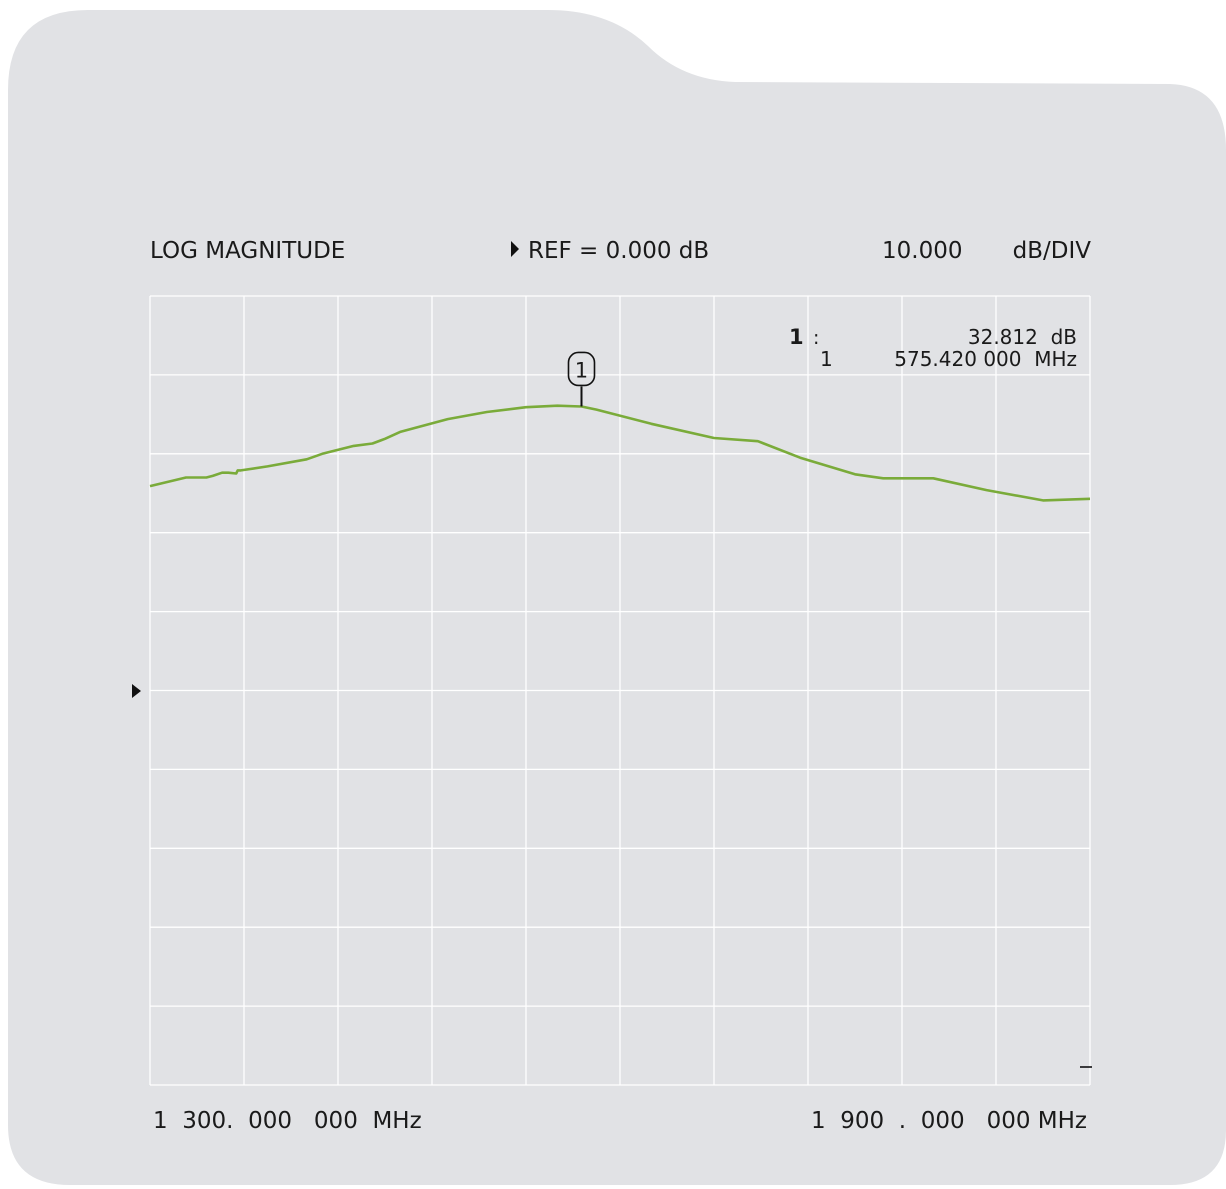 This screenshot has height=1189, width=1226. What do you see at coordinates (136, 691) in the screenshot?
I see `reference-position-arrow-icon` at bounding box center [136, 691].